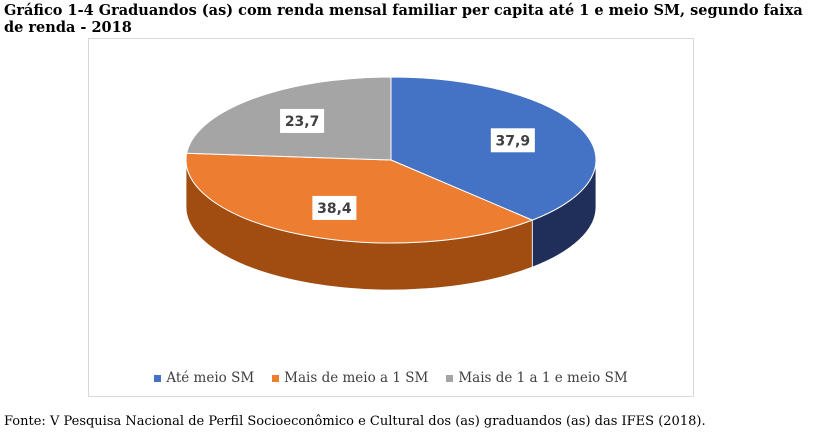 This screenshot has width=829, height=434. Describe the element at coordinates (543, 378) in the screenshot. I see `legend-label: Mais de 1 a 1 e meio SM` at that location.